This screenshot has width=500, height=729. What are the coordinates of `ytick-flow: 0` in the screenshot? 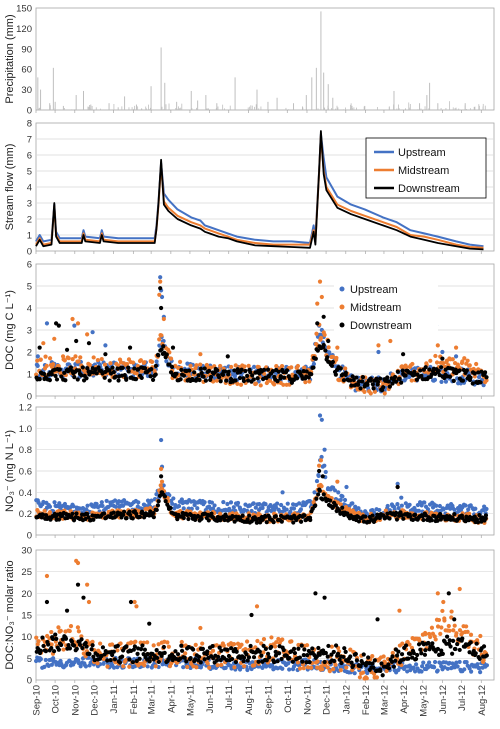 It's located at (29, 252).